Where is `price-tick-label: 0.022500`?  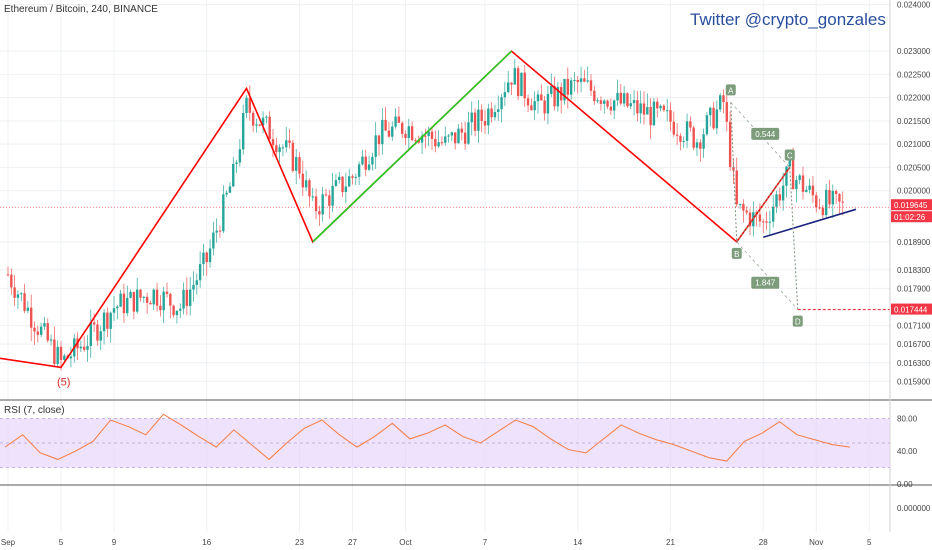 price-tick-label: 0.022500 is located at coordinates (914, 74).